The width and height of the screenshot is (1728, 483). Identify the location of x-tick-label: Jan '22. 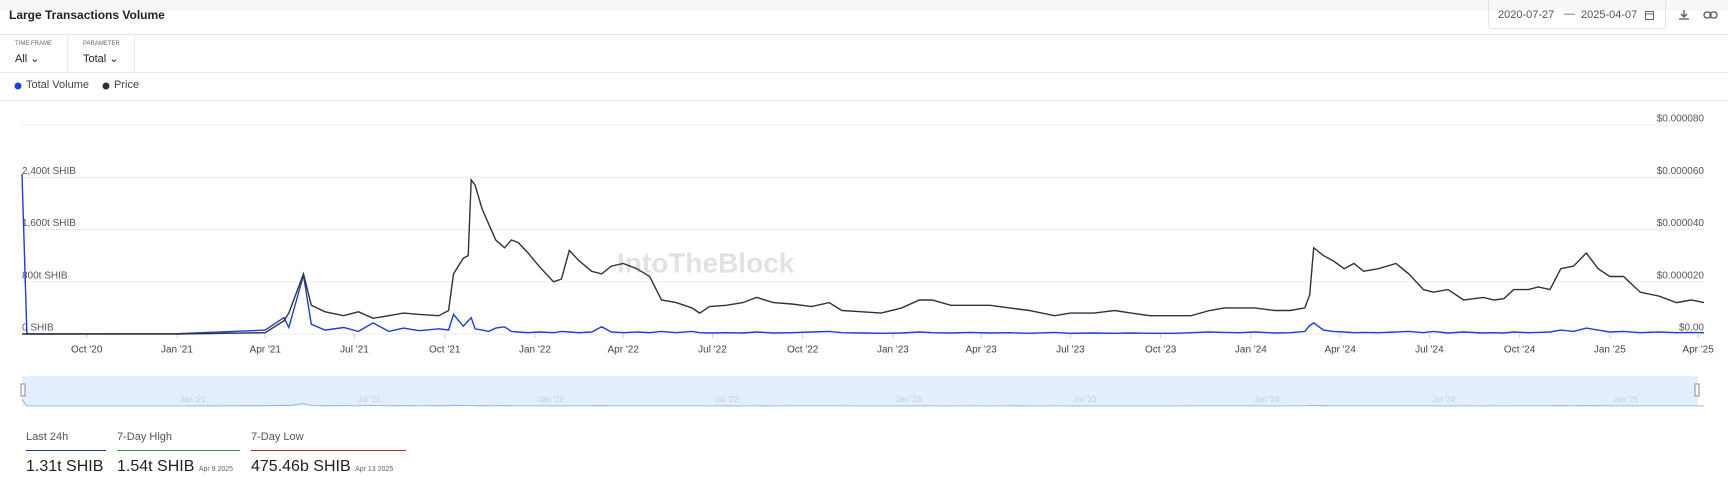
(535, 350).